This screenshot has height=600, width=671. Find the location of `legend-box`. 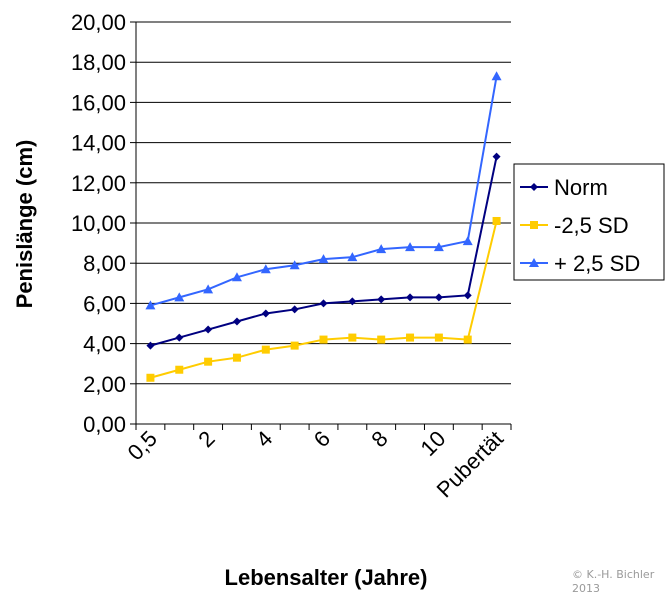

legend-box is located at coordinates (589, 222).